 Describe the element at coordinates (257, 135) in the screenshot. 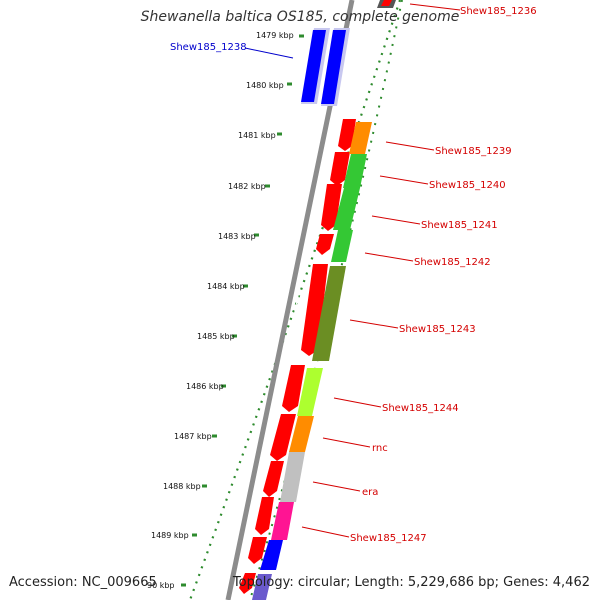

I see `ruler-label: 1481 kbp` at that location.